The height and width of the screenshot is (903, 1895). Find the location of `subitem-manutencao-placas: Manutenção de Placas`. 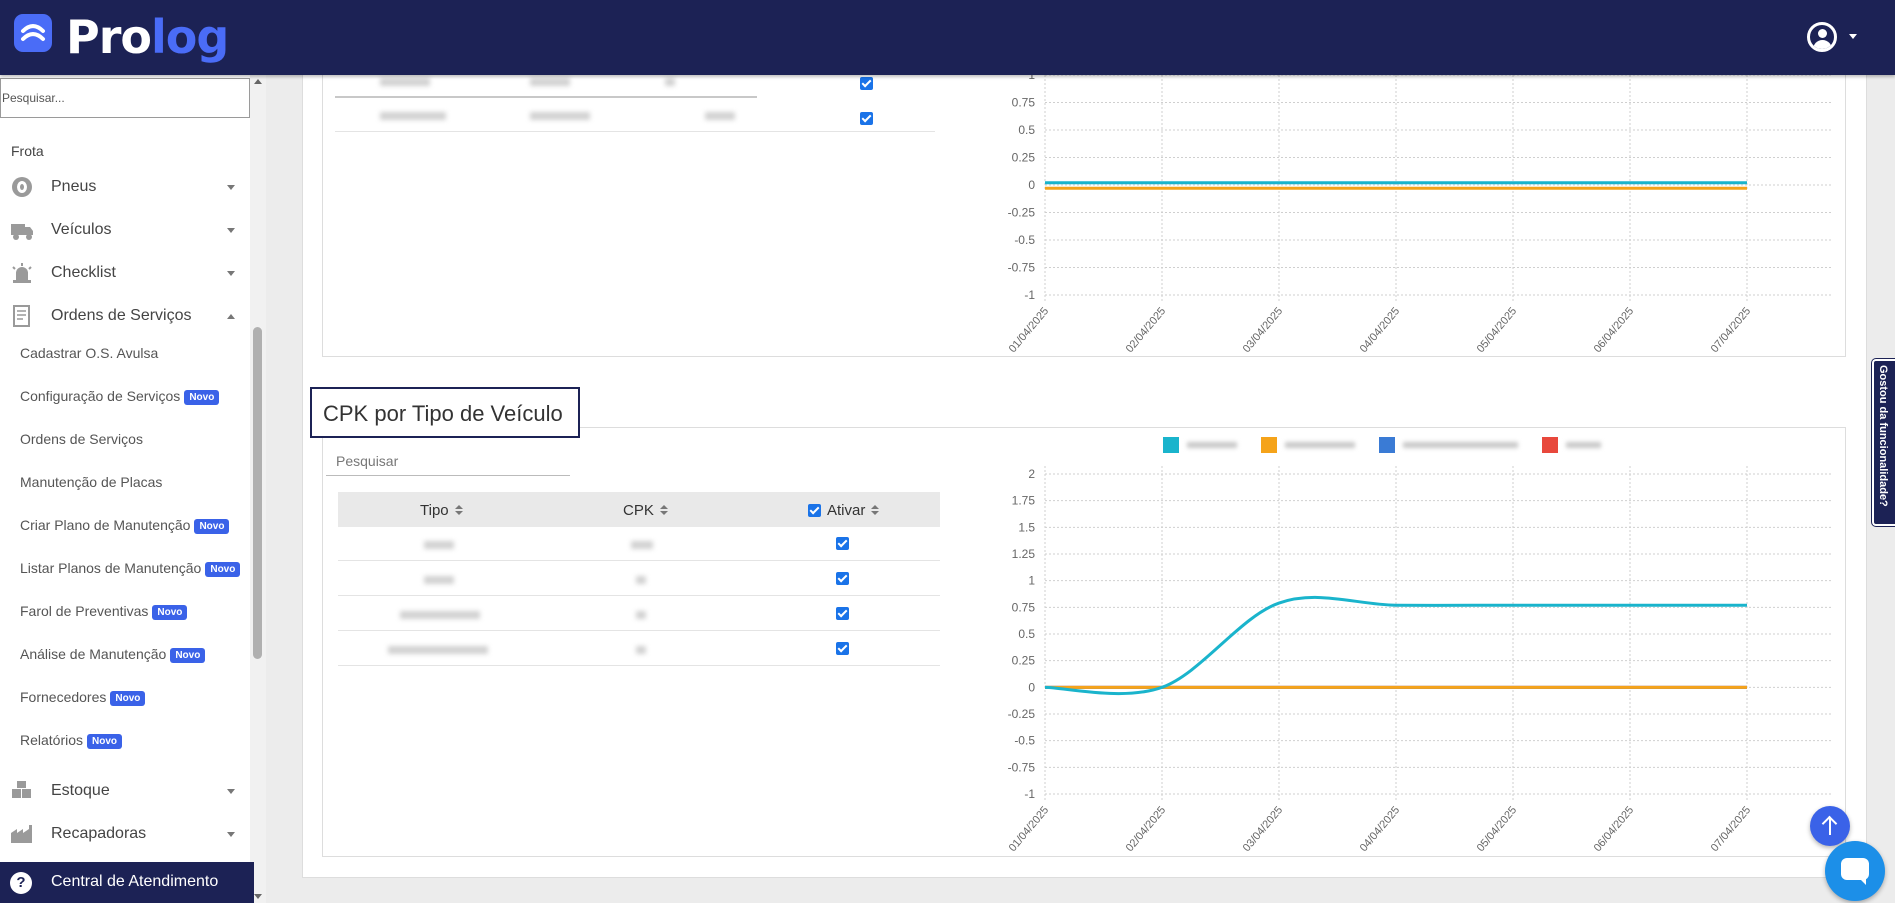

subitem-manutencao-placas: Manutenção de Placas is located at coordinates (91, 486).